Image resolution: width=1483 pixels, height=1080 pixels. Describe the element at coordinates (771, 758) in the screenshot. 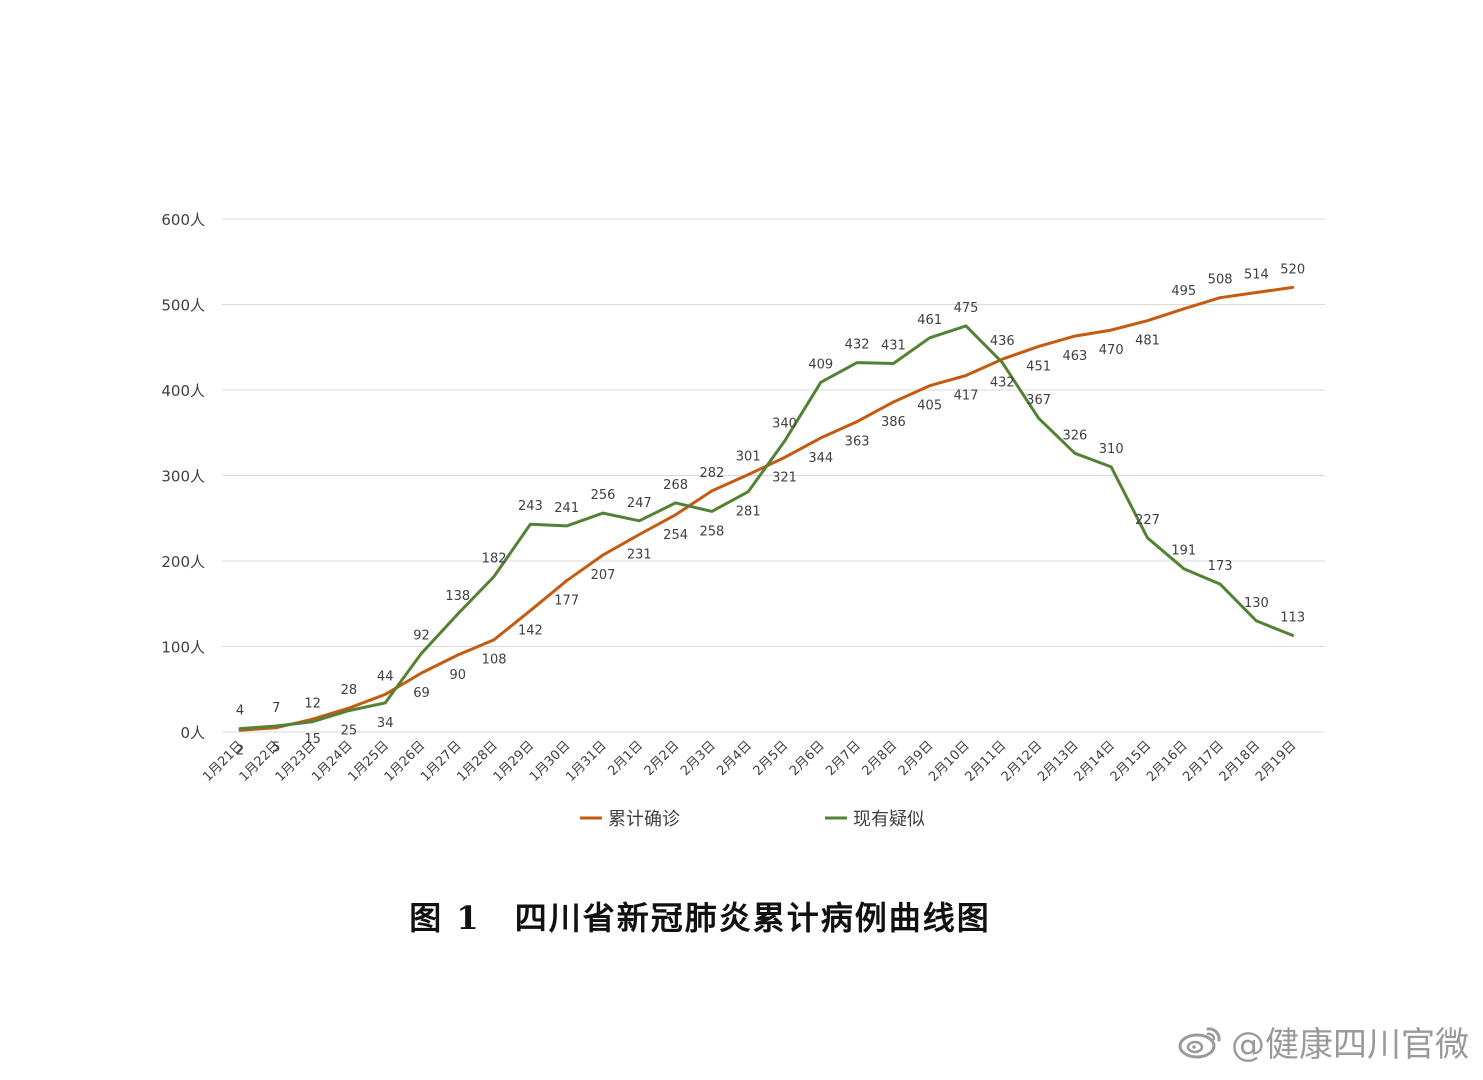

I see `x-tick-label: 2月5日` at that location.